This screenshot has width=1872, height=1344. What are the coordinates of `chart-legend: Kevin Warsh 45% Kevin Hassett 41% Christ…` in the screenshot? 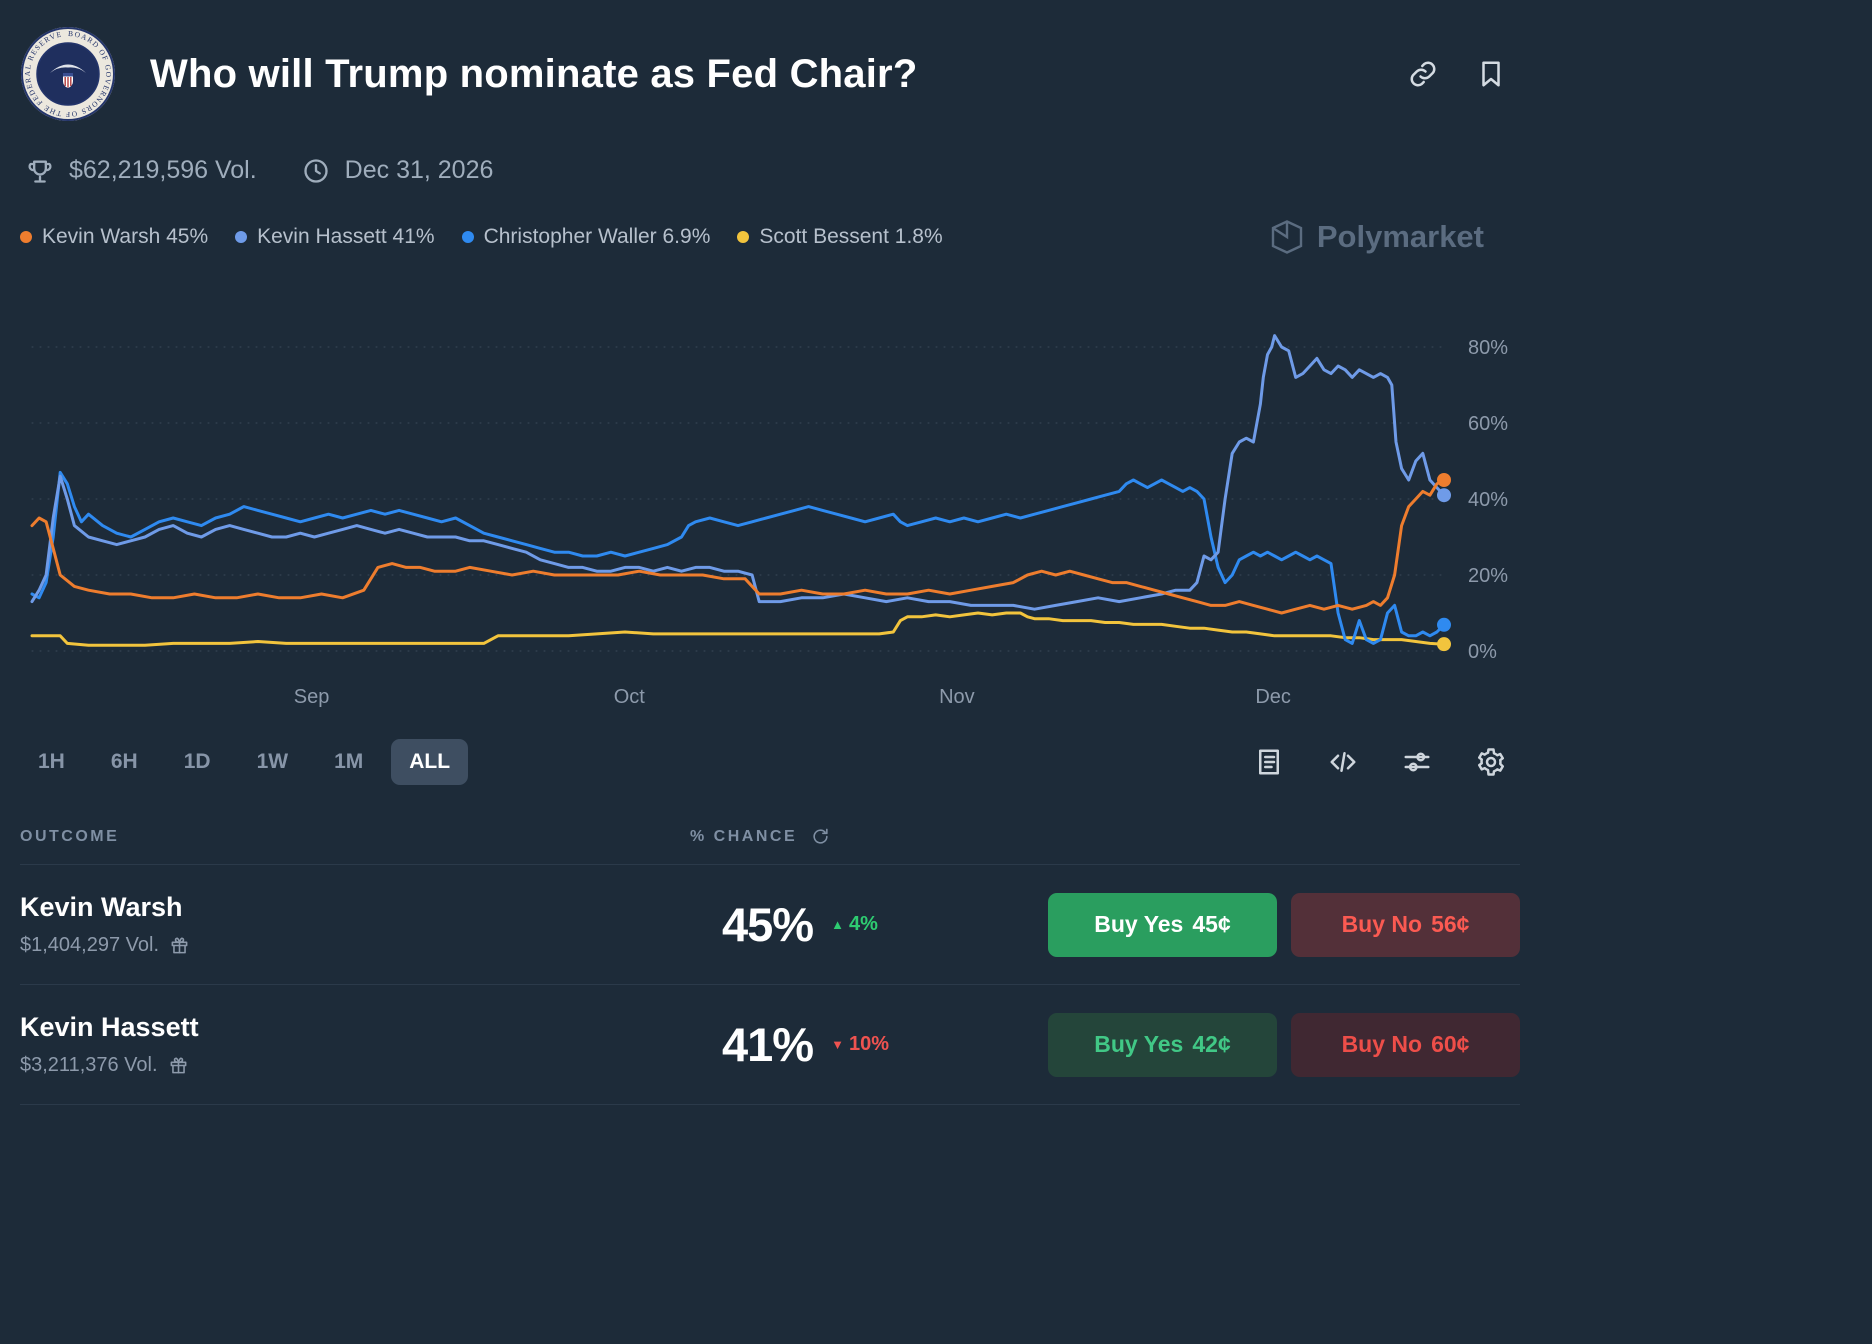 It's located at (481, 237).